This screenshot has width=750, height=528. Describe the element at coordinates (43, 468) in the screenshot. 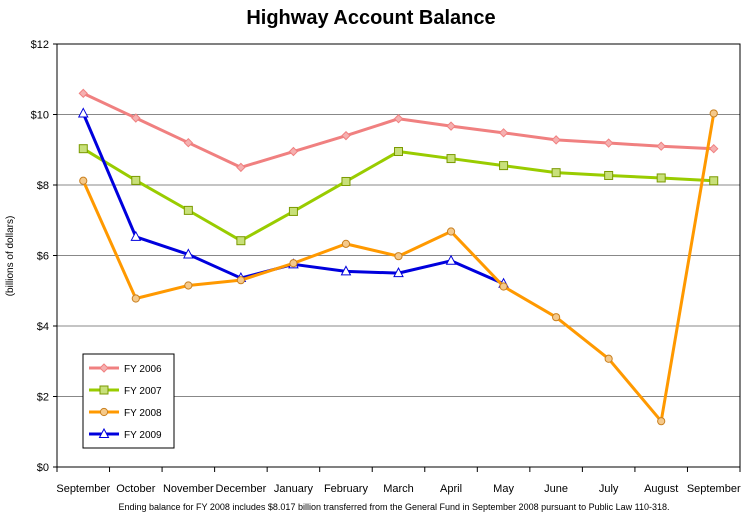

I see `y-tick-label: $0` at that location.